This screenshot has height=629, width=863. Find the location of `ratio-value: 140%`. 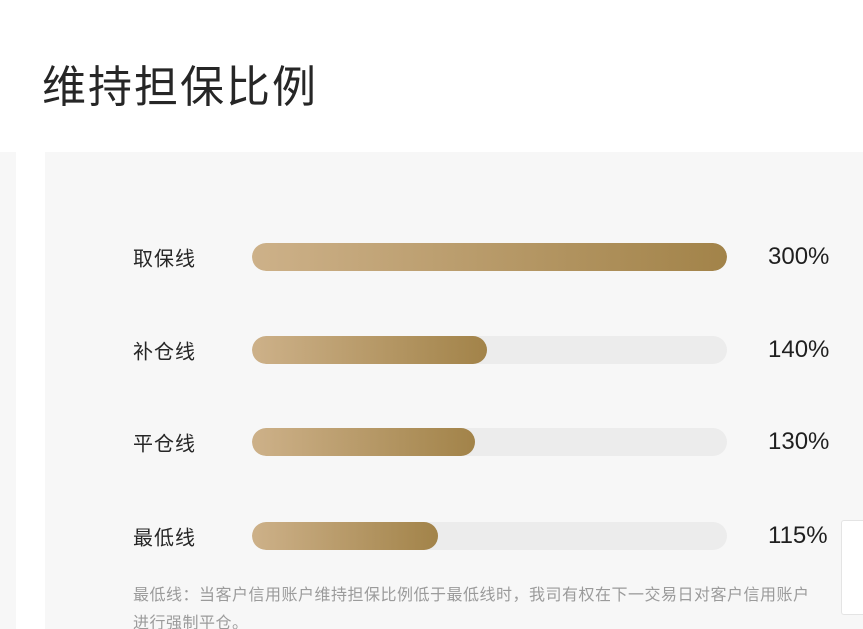

ratio-value: 140% is located at coordinates (799, 349).